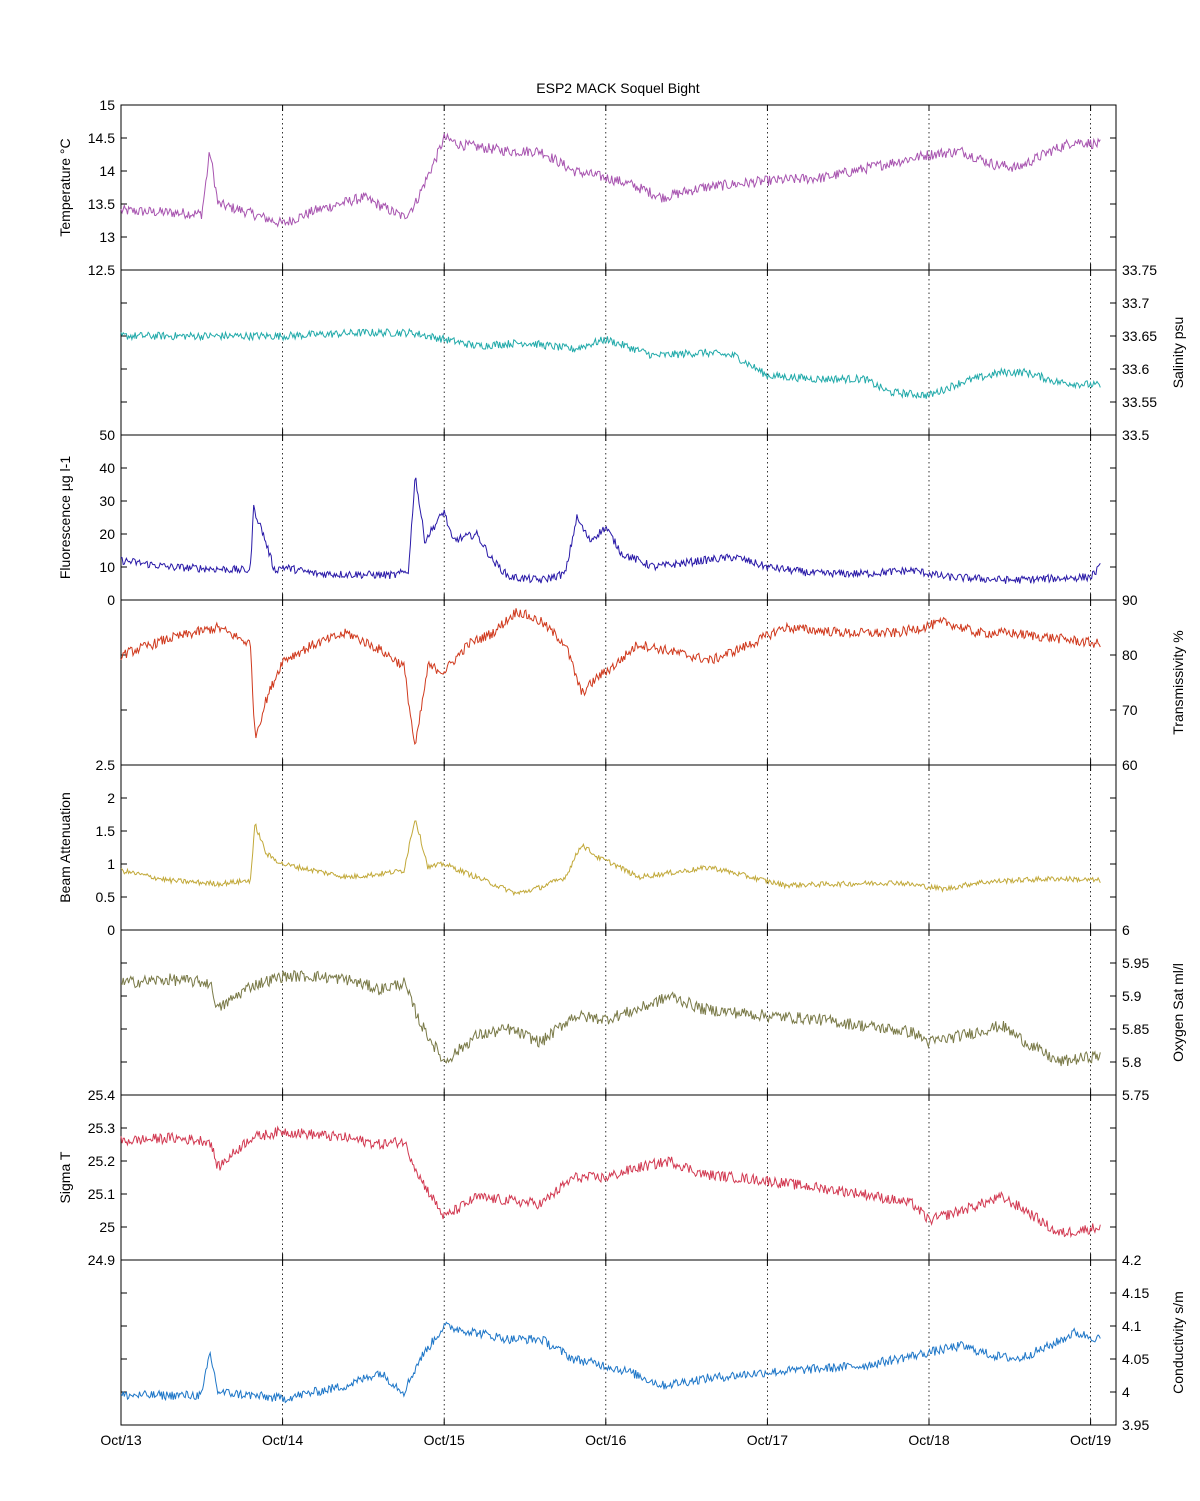 The width and height of the screenshot is (1200, 1501). What do you see at coordinates (1135, 963) in the screenshot?
I see `y-tick-label: 5.95` at bounding box center [1135, 963].